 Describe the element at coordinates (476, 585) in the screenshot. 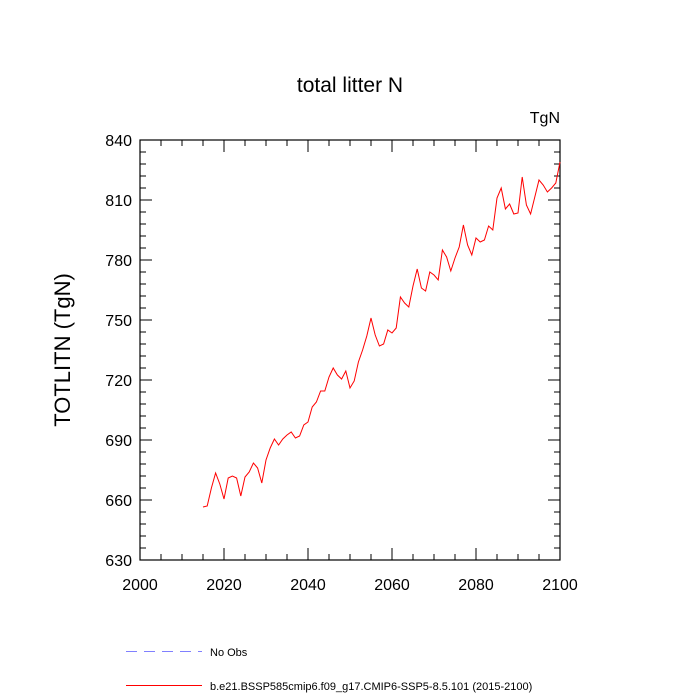

I see `x-tick-label: 2080` at that location.